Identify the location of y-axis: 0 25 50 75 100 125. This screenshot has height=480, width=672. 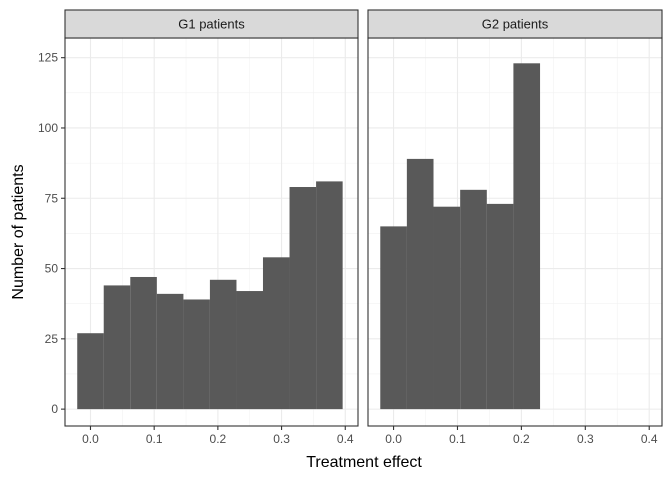
(51, 233).